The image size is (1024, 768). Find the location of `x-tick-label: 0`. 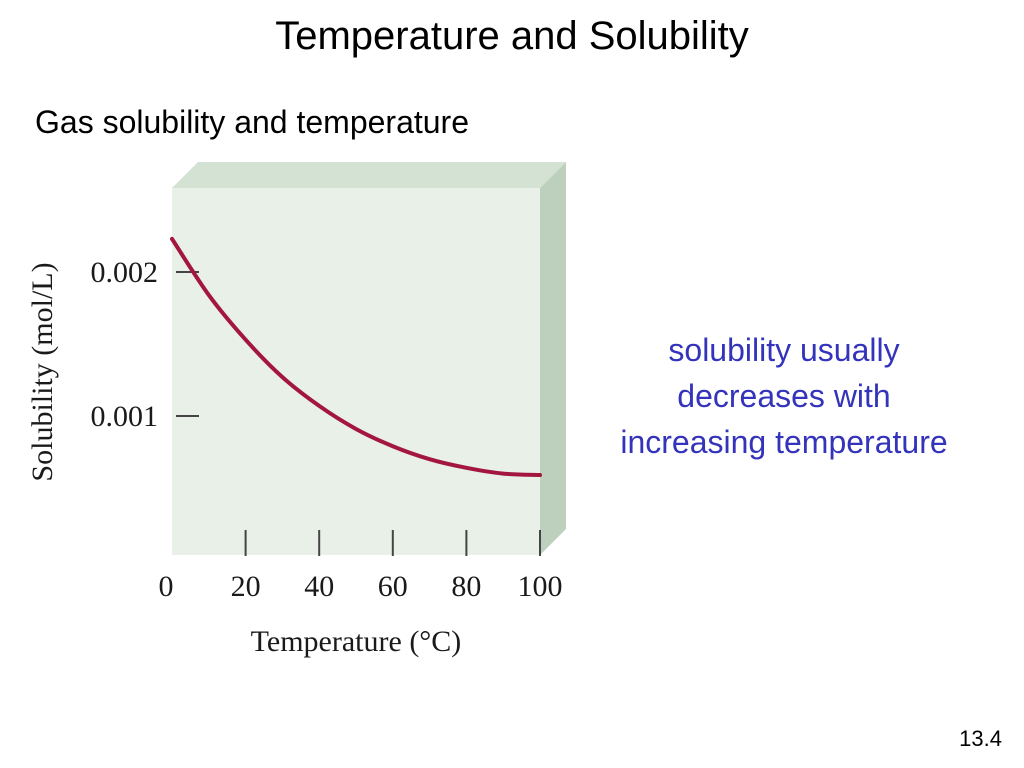

x-tick-label: 0 is located at coordinates (166, 586).